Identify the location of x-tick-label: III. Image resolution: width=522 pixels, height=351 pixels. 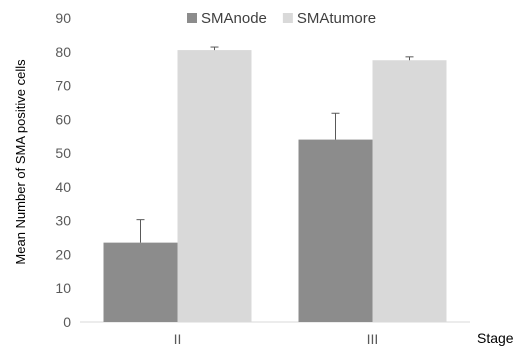
(373, 339).